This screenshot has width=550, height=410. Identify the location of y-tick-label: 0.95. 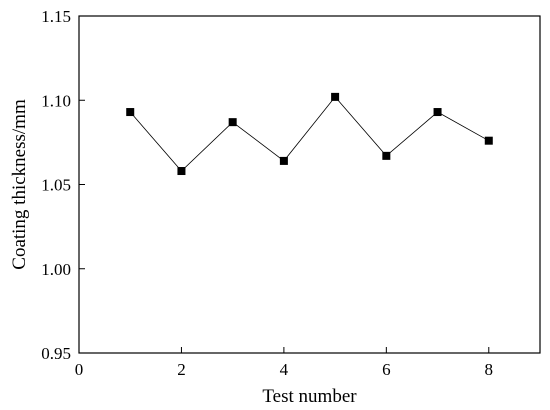
(56, 353).